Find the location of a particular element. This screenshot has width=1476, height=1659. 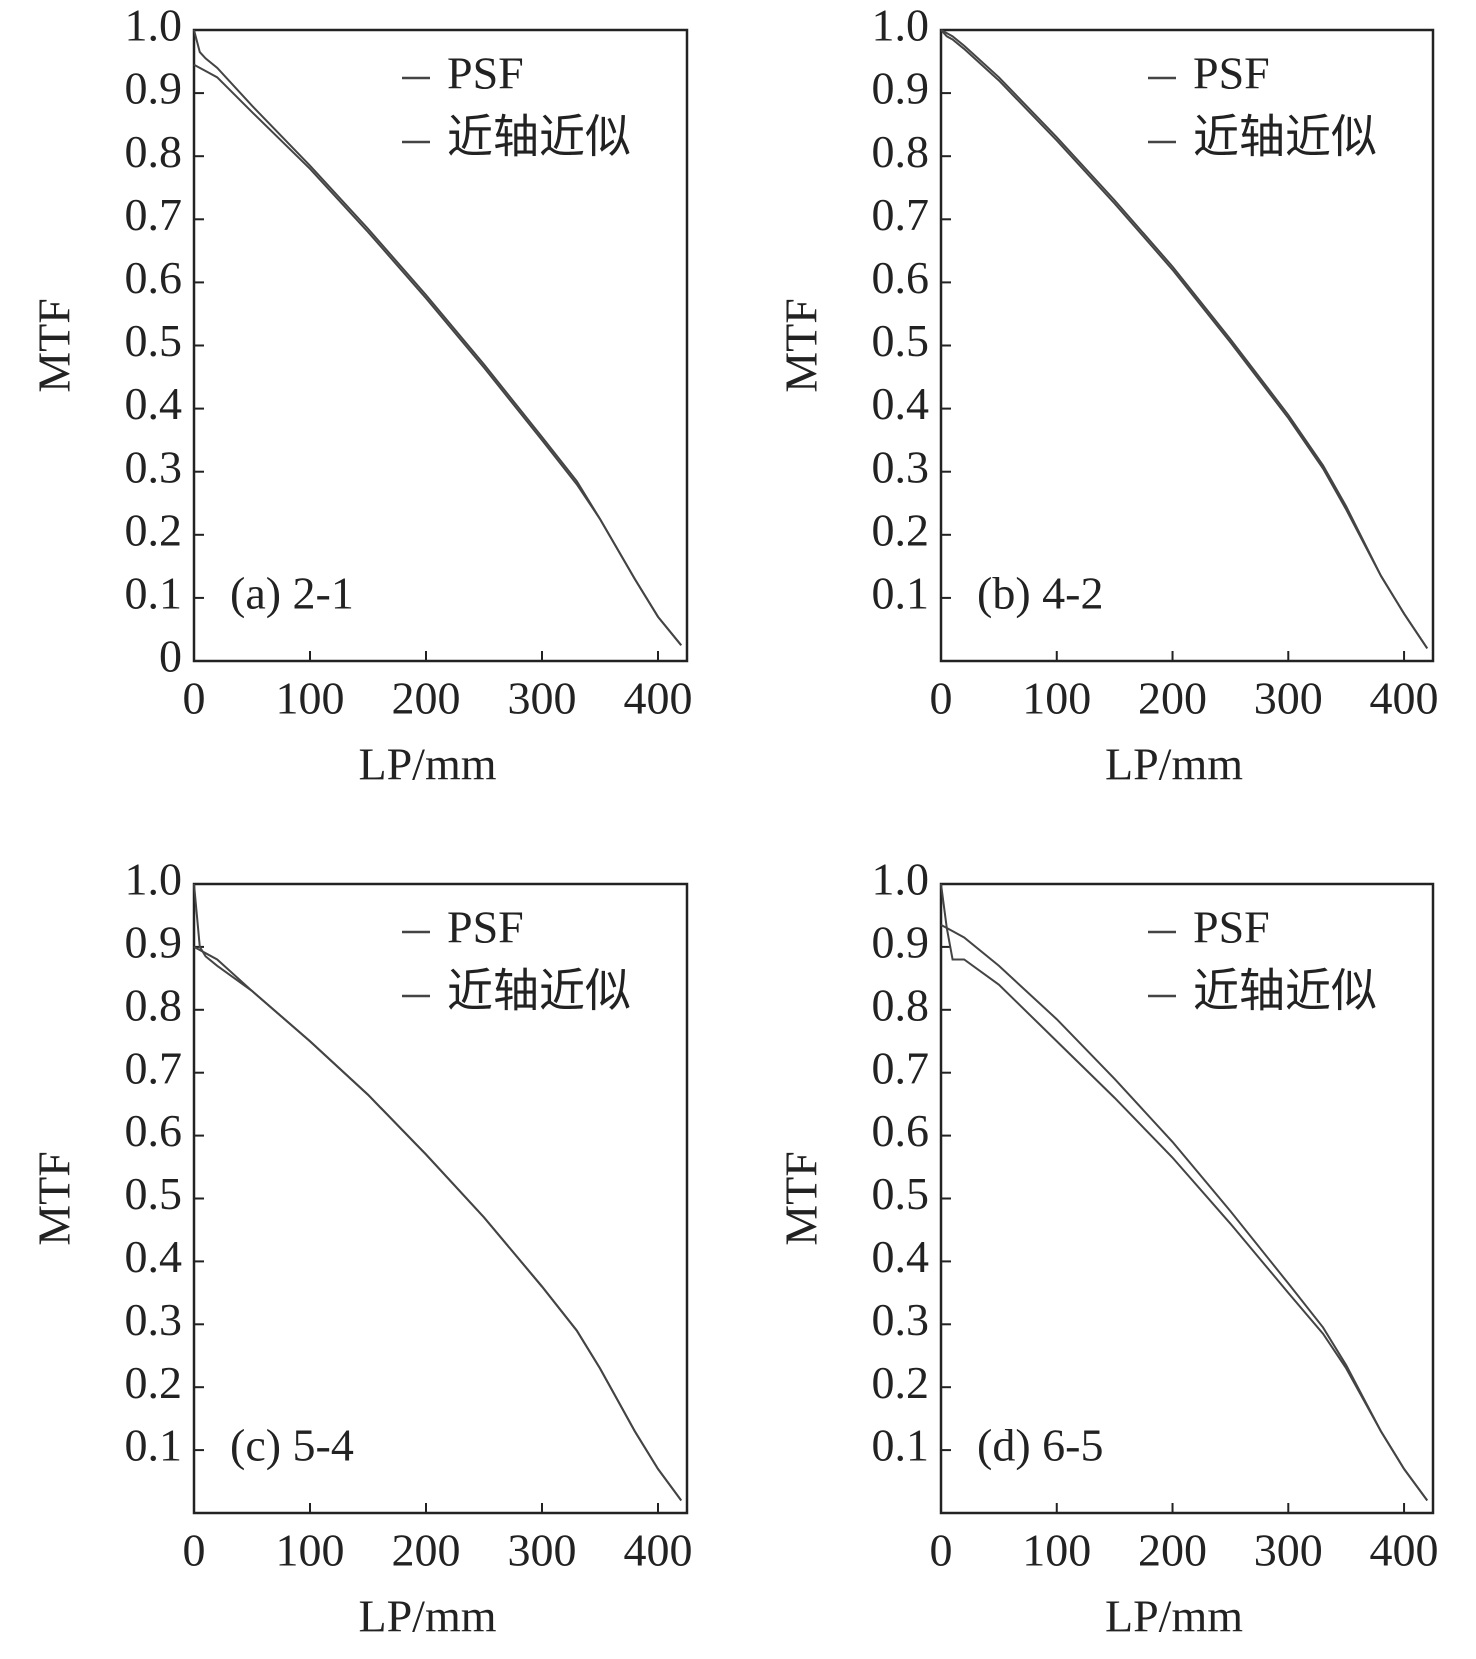

y-tick-label: 0 is located at coordinates (170, 656).